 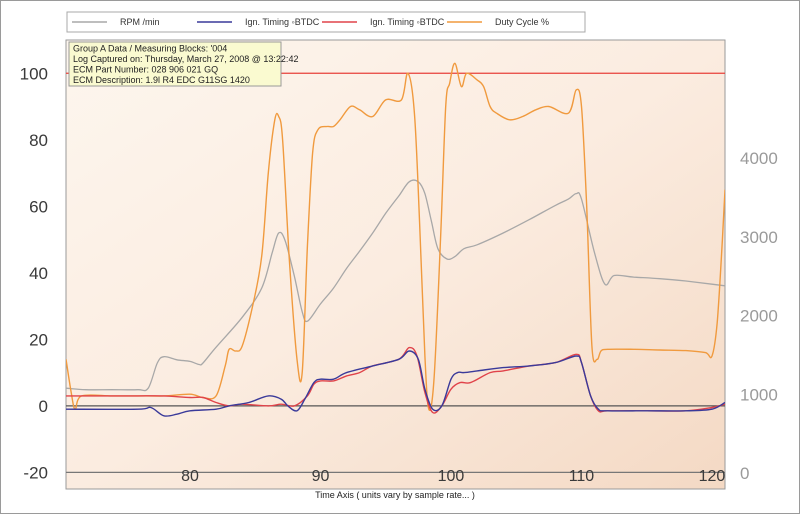 What do you see at coordinates (744, 473) in the screenshot?
I see `y-right-tick-label: 0` at bounding box center [744, 473].